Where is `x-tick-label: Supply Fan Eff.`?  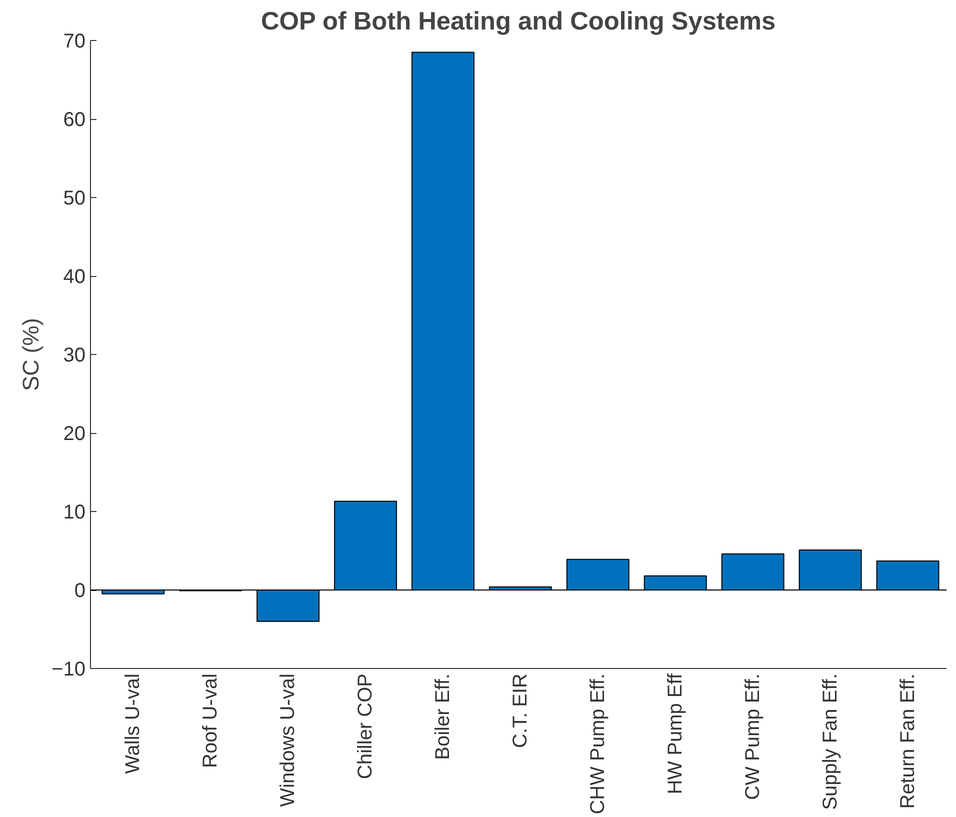
x-tick-label: Supply Fan Eff. is located at coordinates (830, 741).